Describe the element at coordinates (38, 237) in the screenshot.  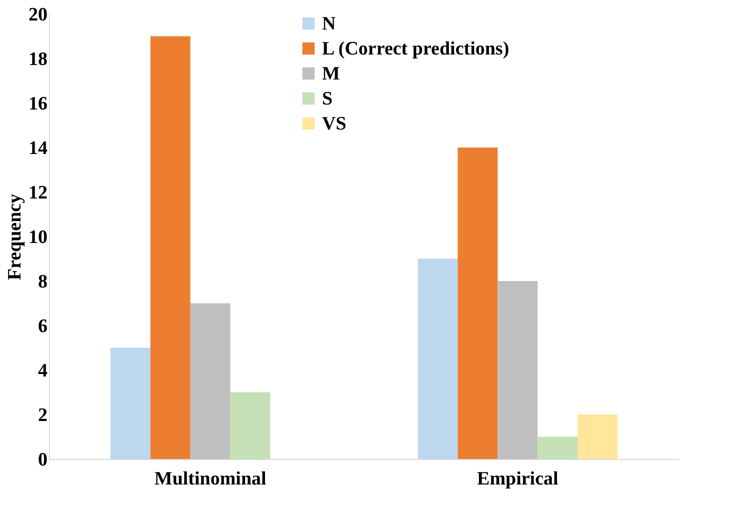
I see `y-tick-label: 10` at that location.